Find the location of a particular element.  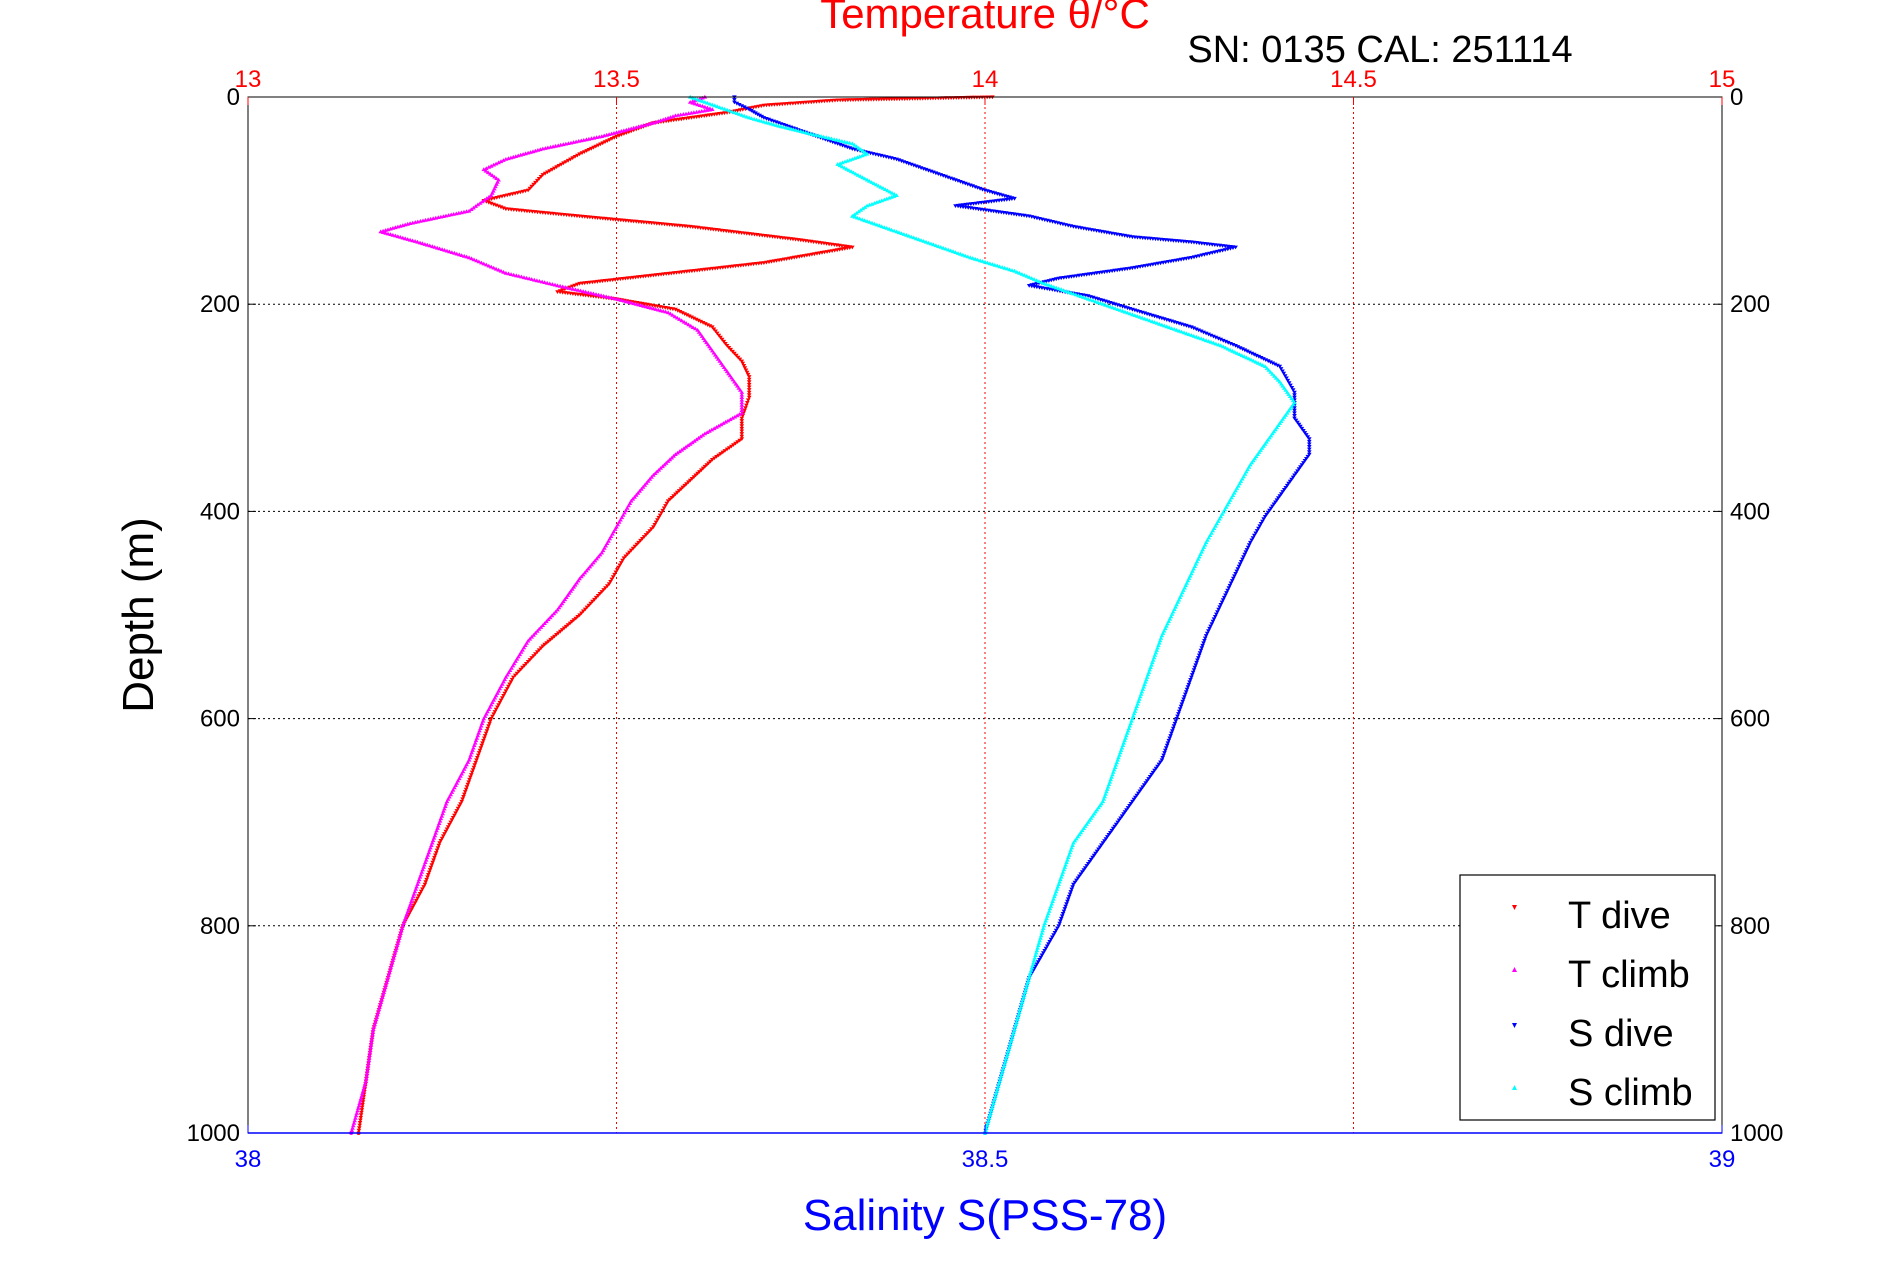

legend-marker-t-climb is located at coordinates (1514, 969).